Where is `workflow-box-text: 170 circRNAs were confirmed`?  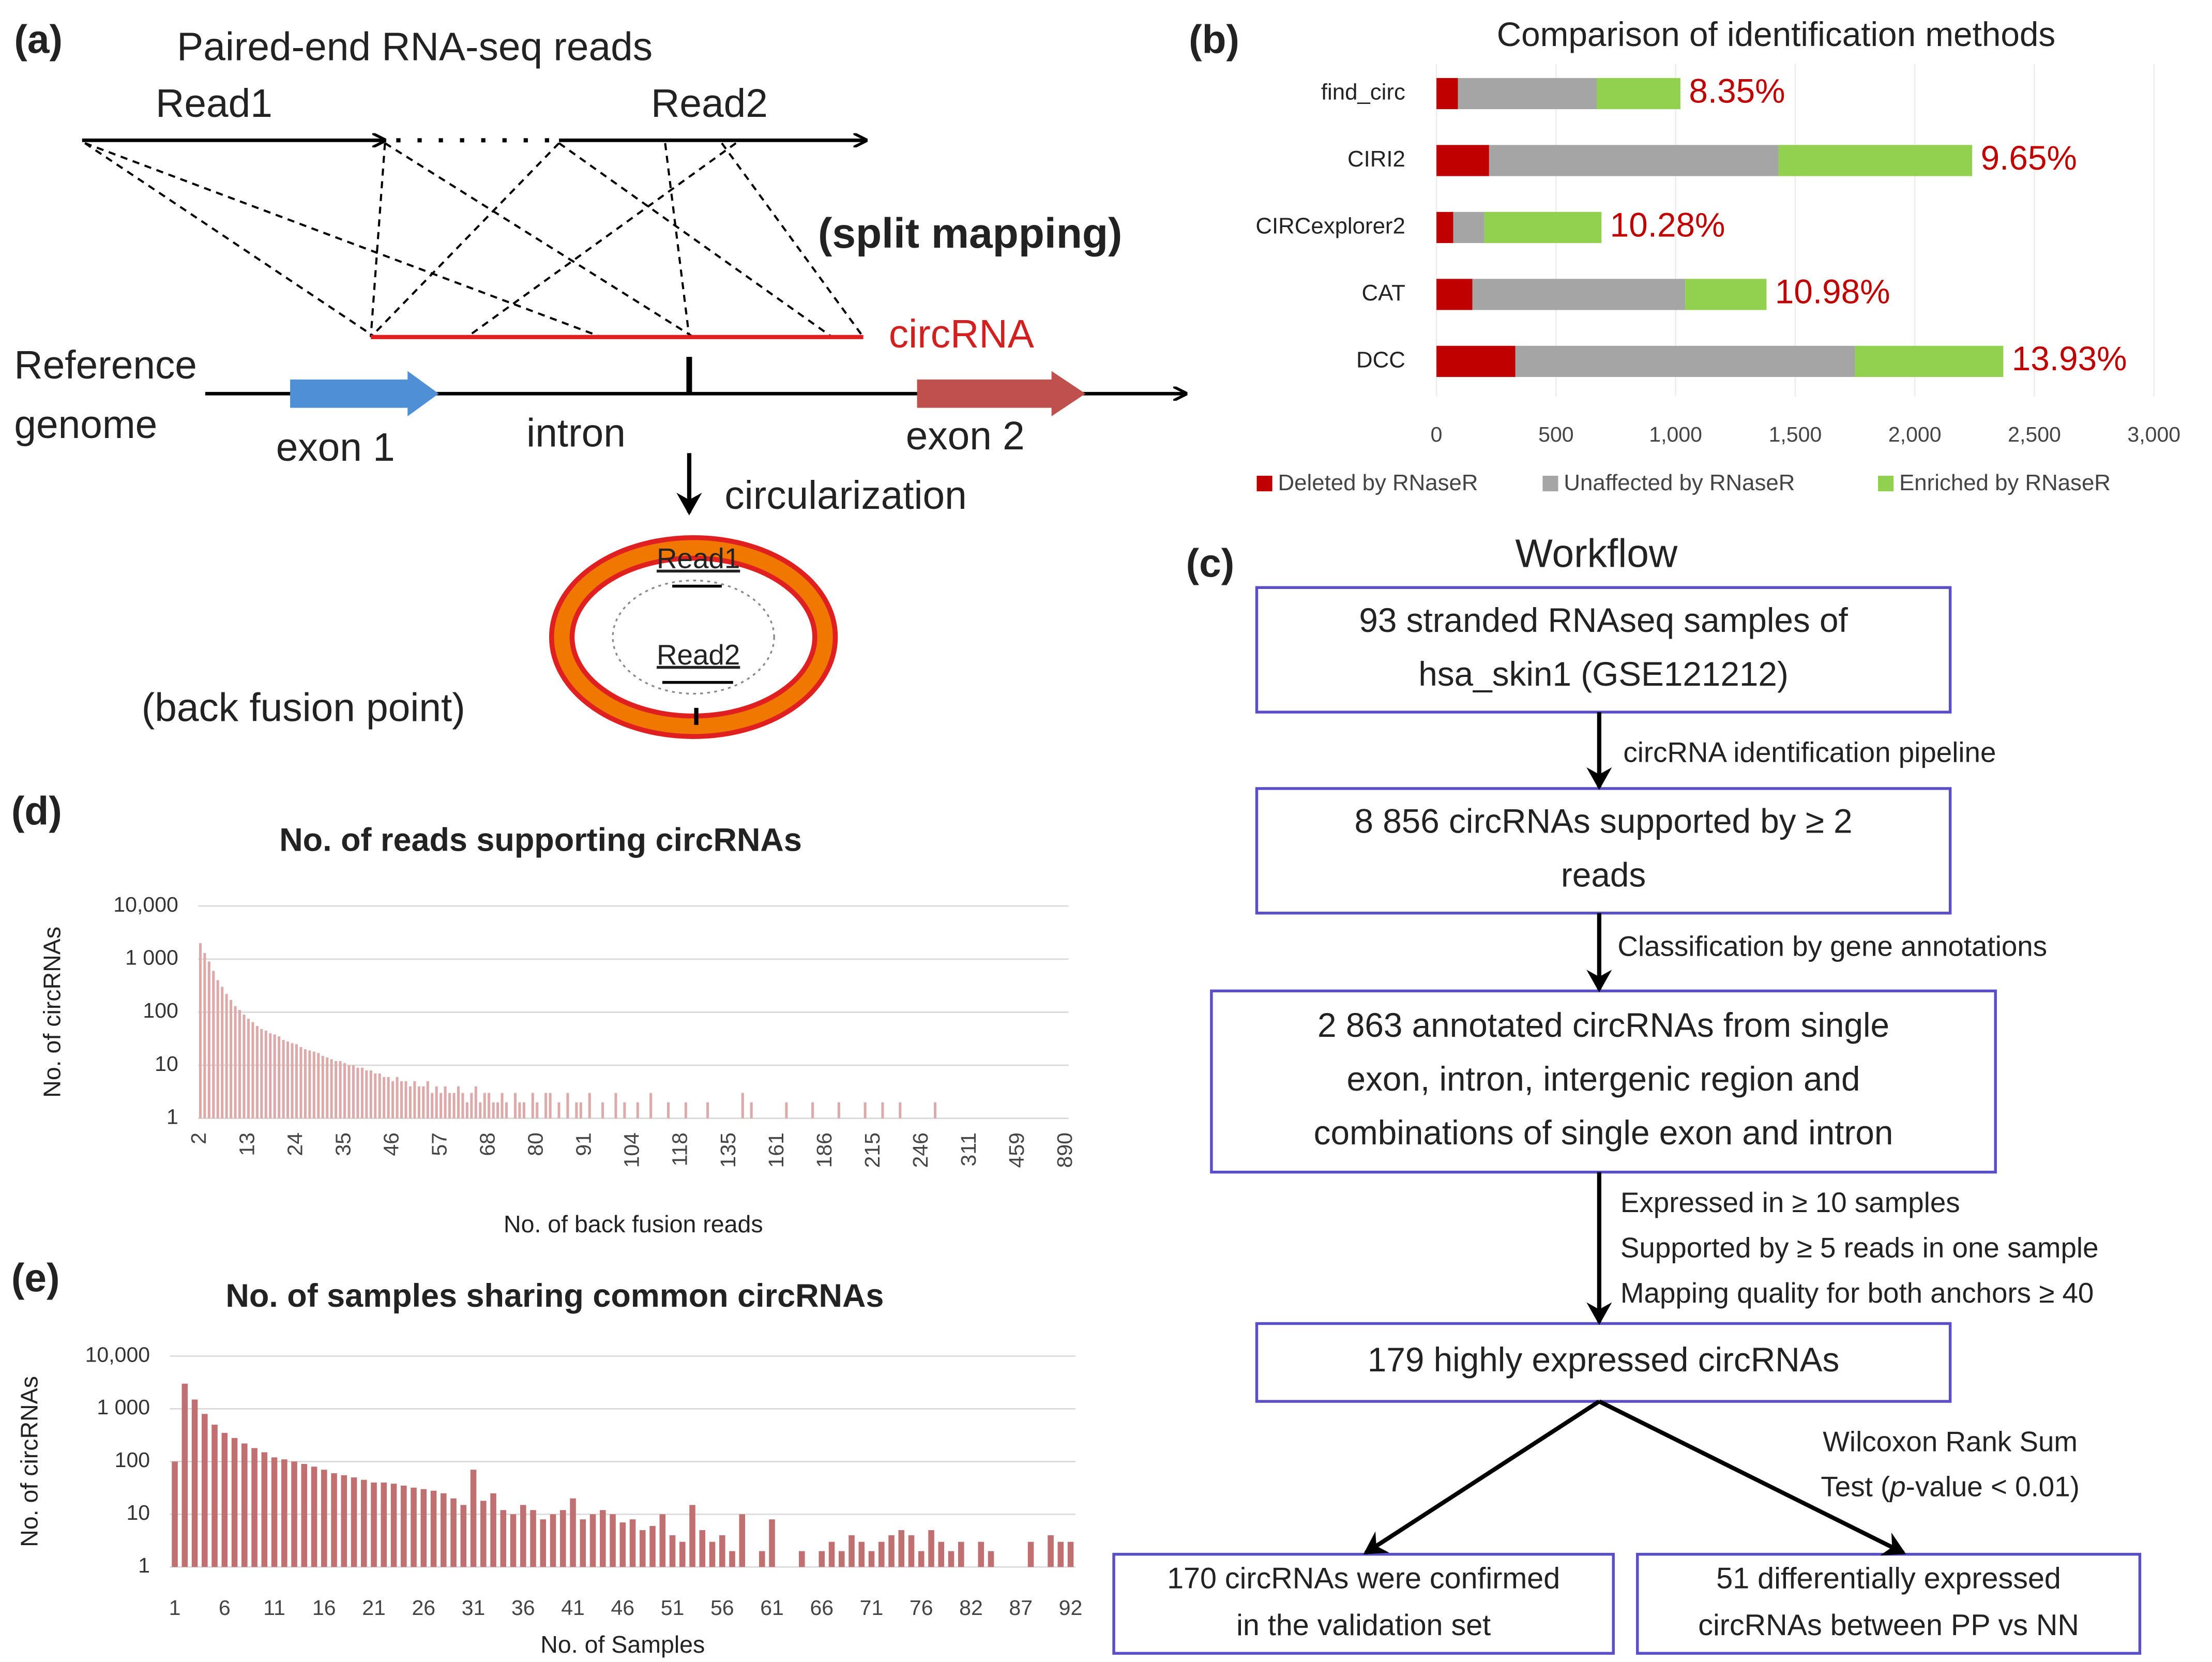
workflow-box-text: 170 circRNAs were confirmed is located at coordinates (1363, 1578).